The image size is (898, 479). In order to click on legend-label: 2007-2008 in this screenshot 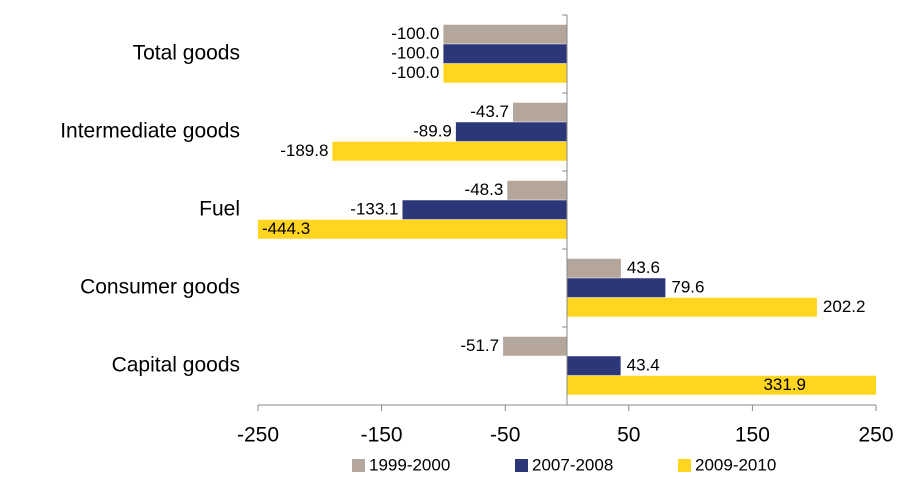, I will do `click(572, 464)`.